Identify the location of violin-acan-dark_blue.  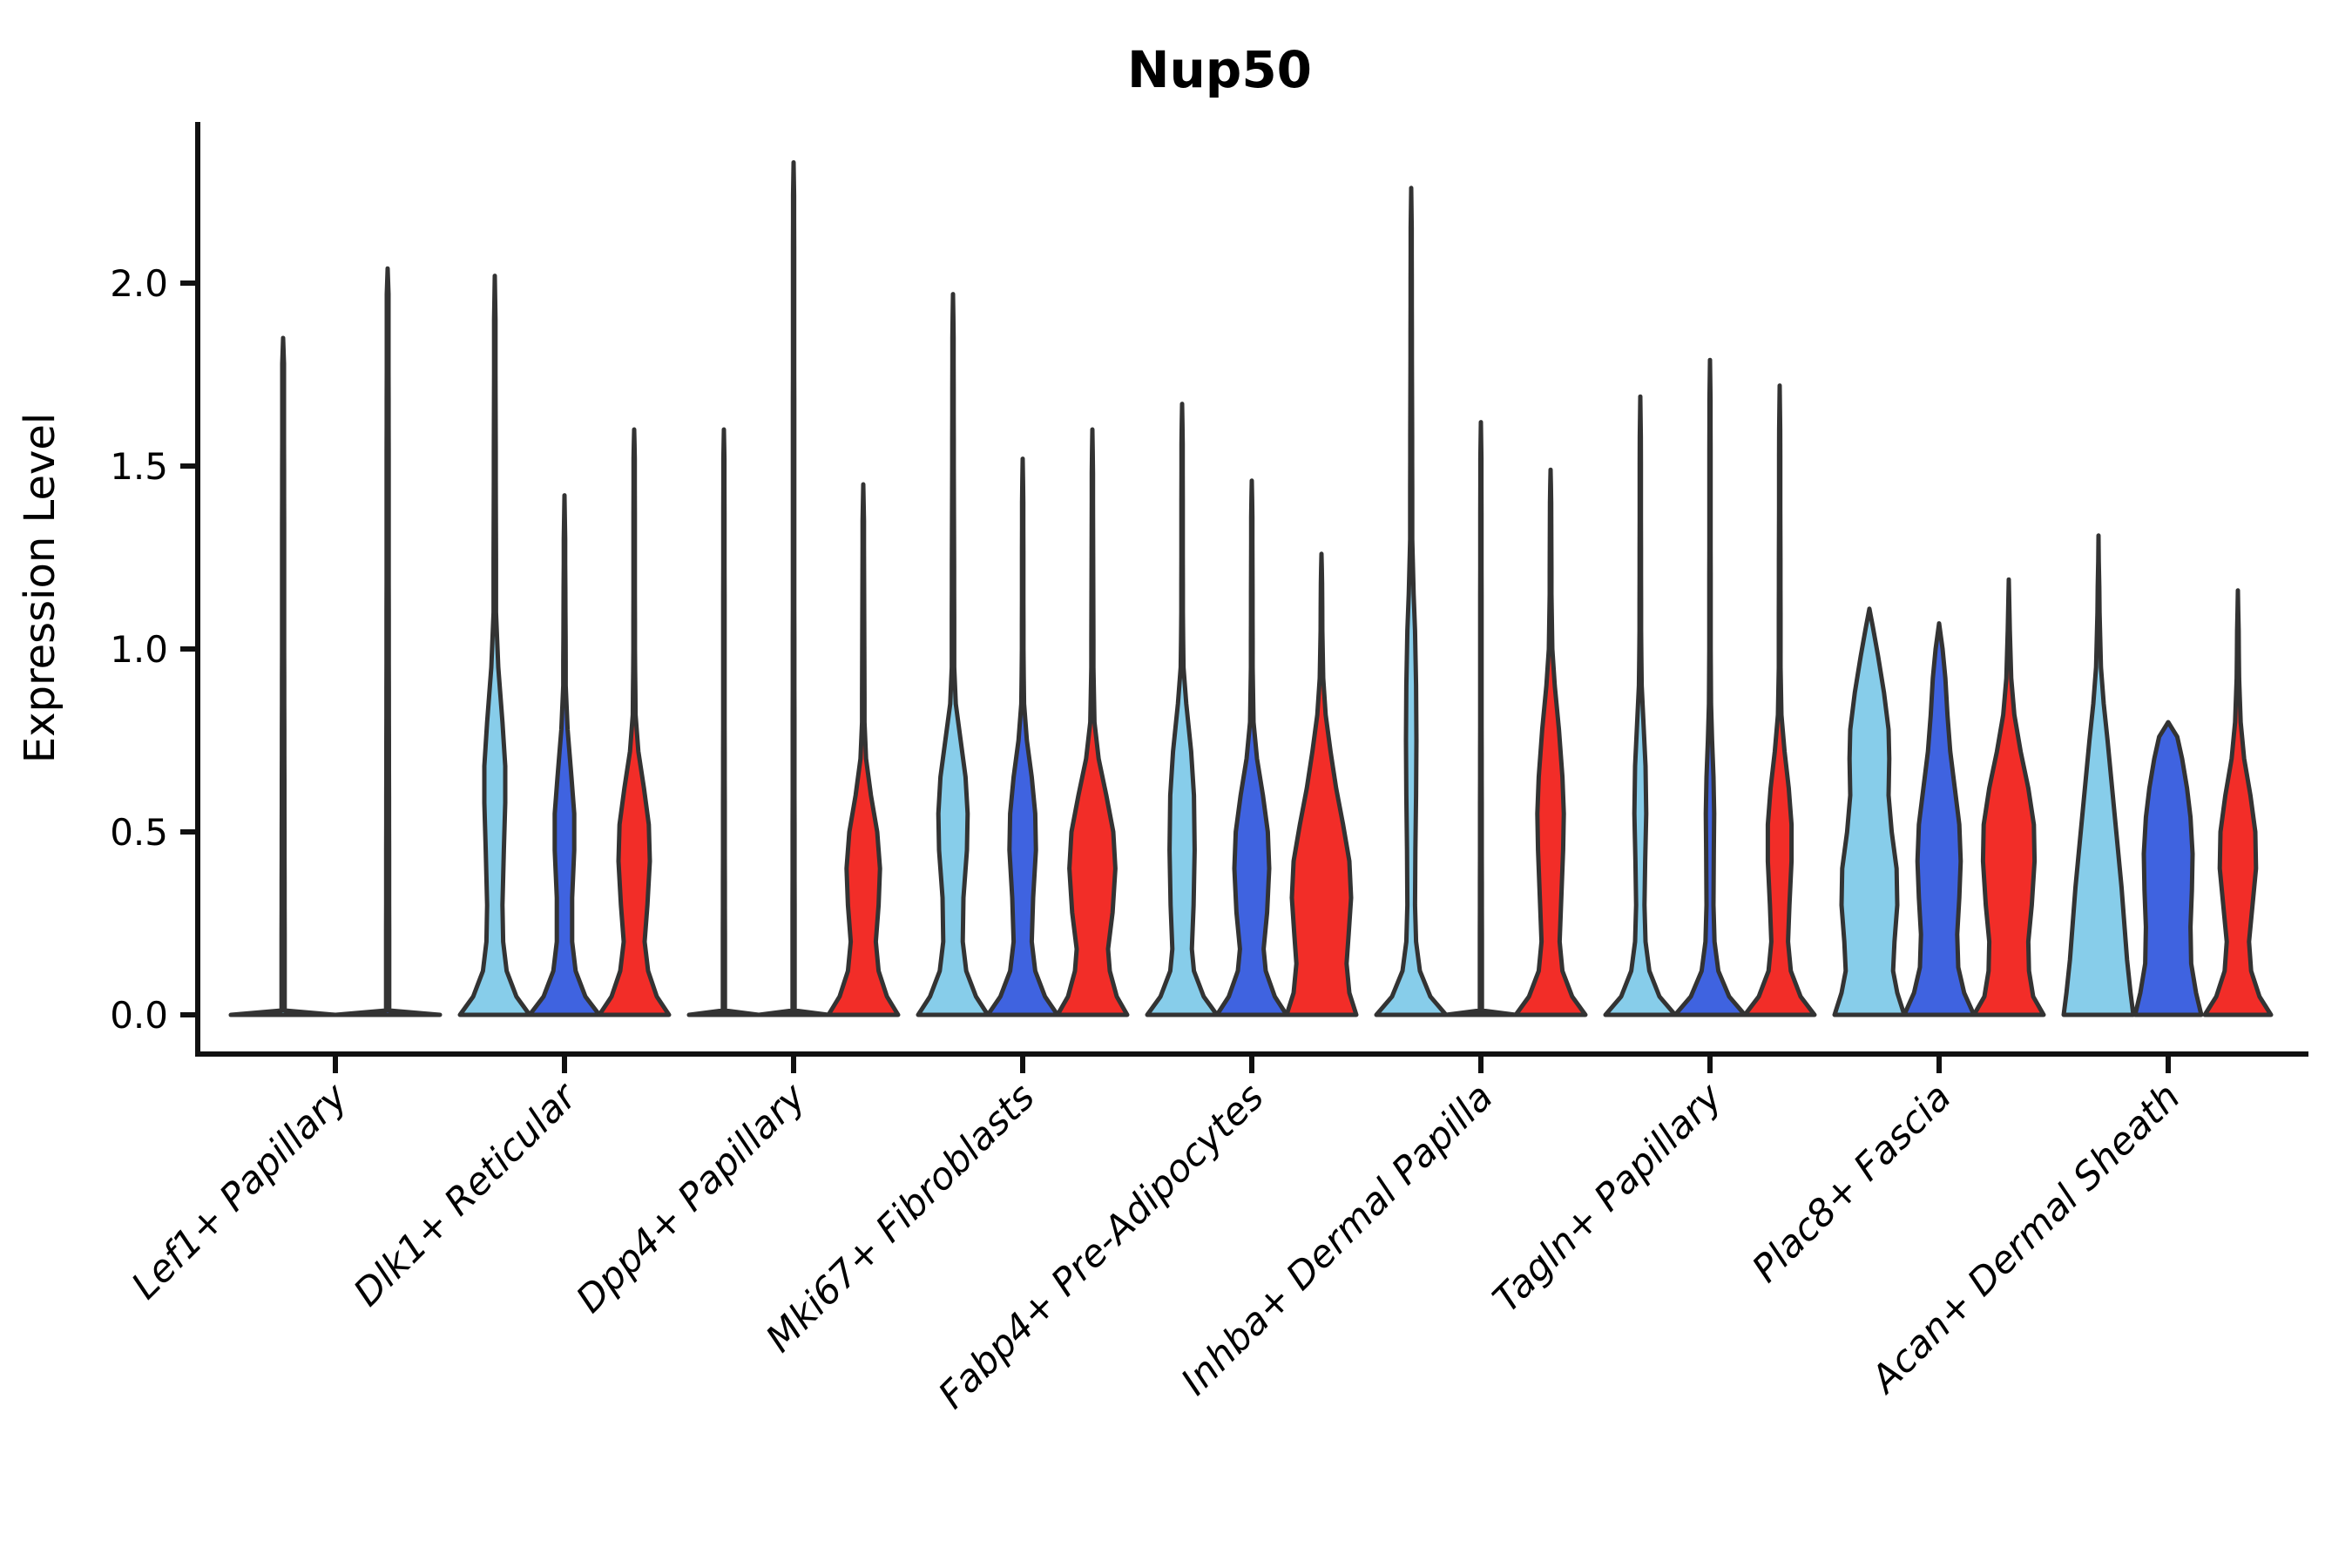
(2168, 869).